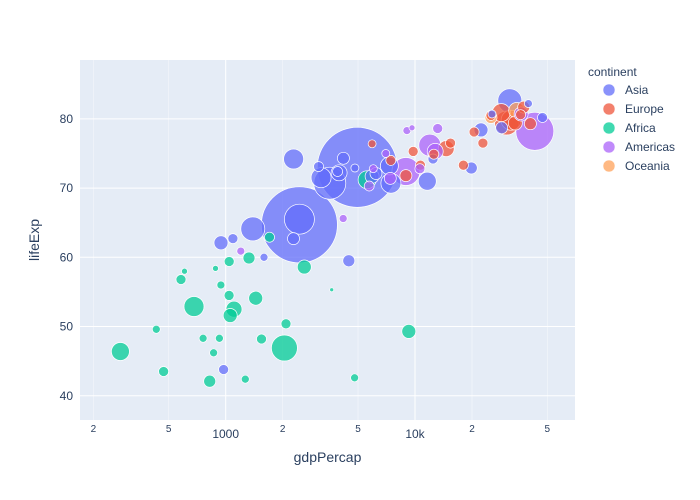 The image size is (700, 500). Describe the element at coordinates (647, 166) in the screenshot. I see `legend-label: Oceania` at that location.